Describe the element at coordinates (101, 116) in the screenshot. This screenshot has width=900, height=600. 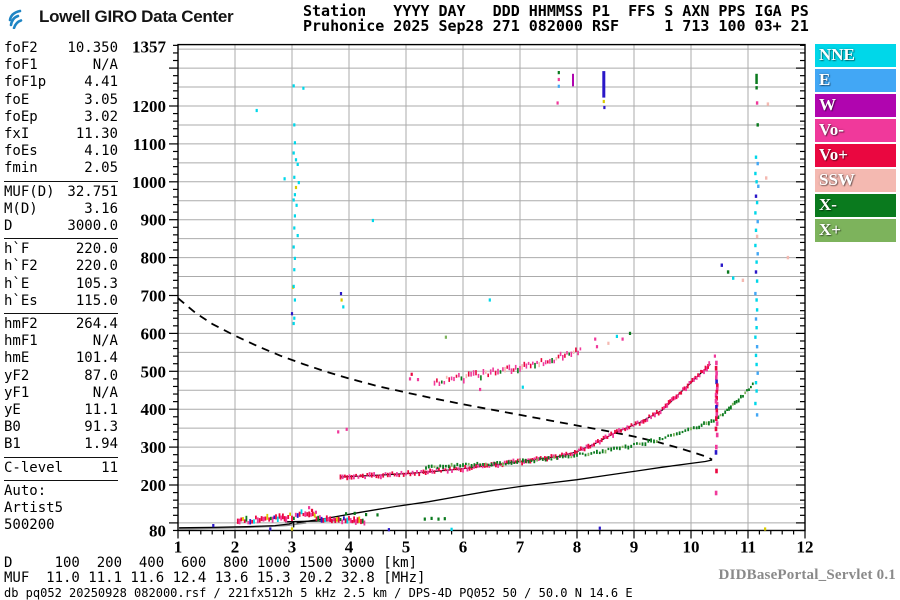
I see `param-value: 3.02` at that location.